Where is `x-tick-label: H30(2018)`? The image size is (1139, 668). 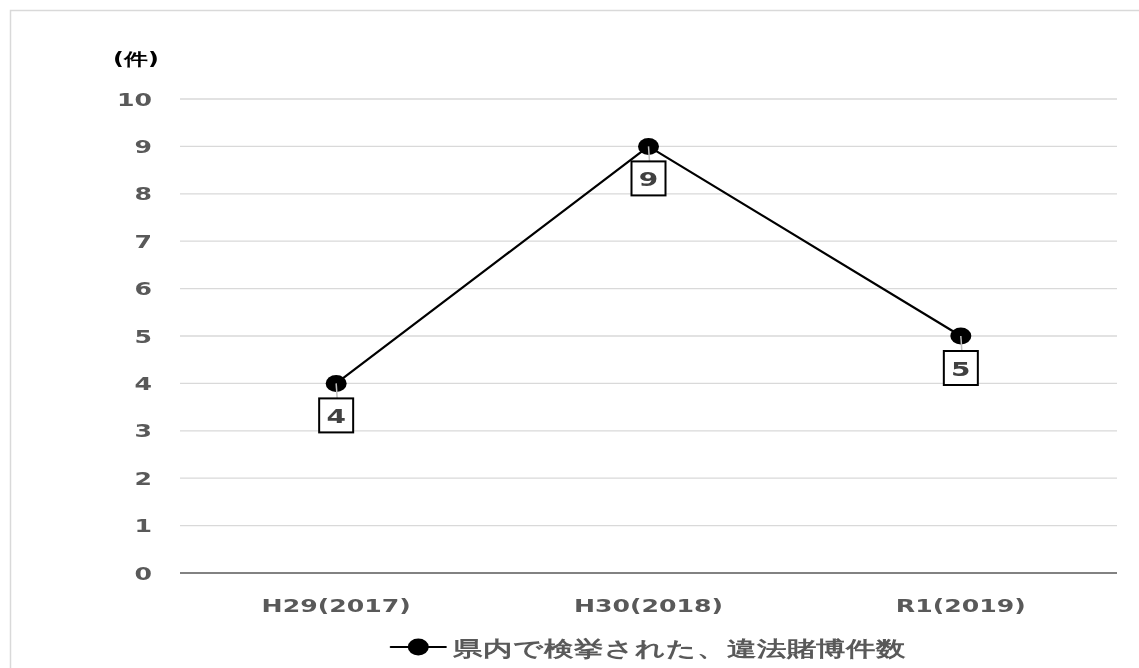
x-tick-label: H30(2018) is located at coordinates (648, 606).